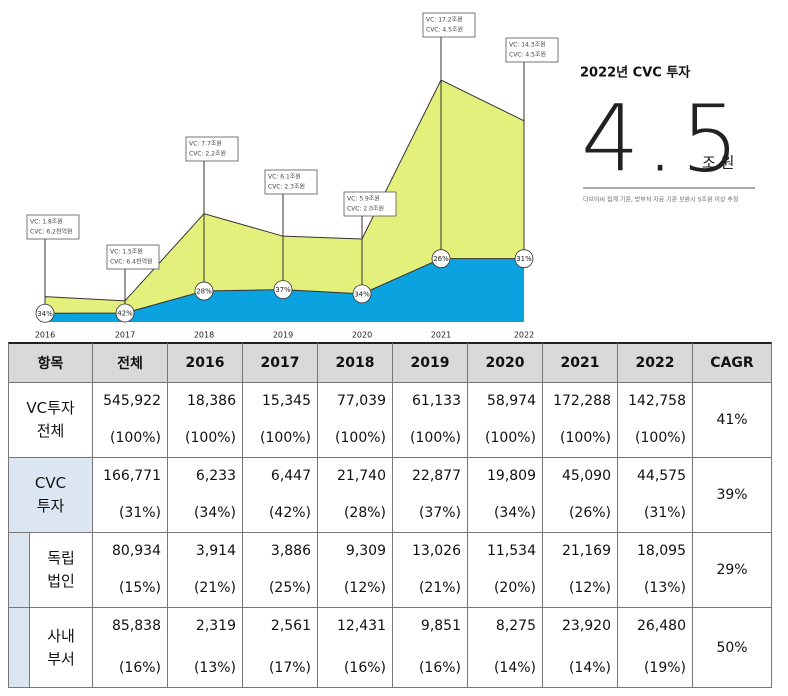 This screenshot has height=696, width=788. I want to click on data-cell: 18,386 (100%), so click(205, 420).